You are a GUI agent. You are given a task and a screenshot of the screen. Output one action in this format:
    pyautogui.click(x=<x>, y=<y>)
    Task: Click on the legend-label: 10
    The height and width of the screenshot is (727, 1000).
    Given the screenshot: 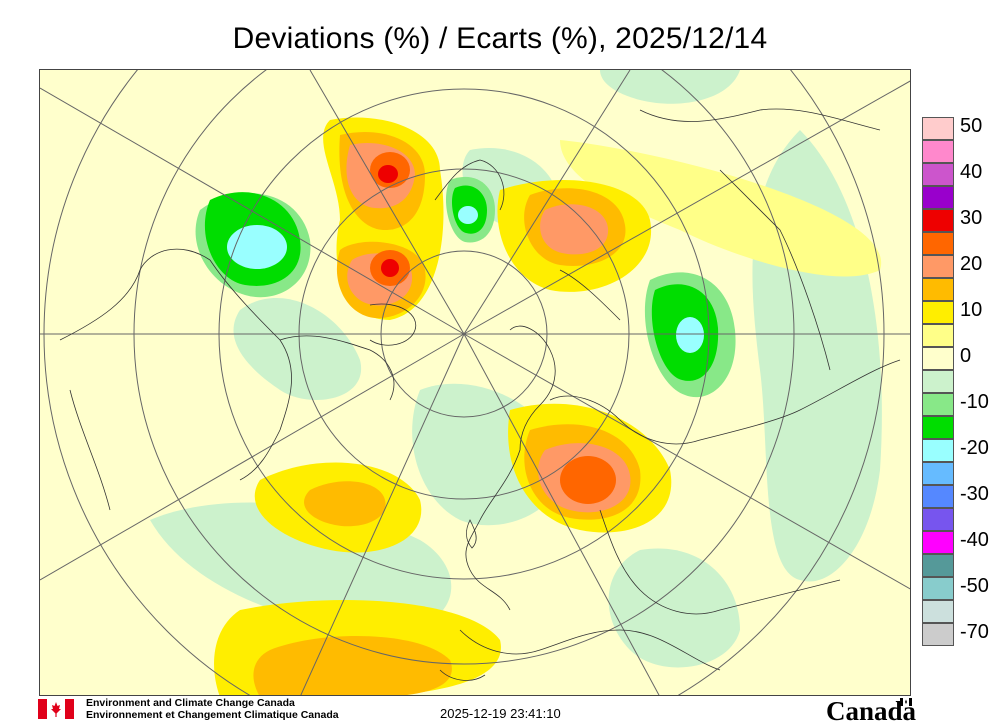 What is the action you would take?
    pyautogui.click(x=971, y=310)
    